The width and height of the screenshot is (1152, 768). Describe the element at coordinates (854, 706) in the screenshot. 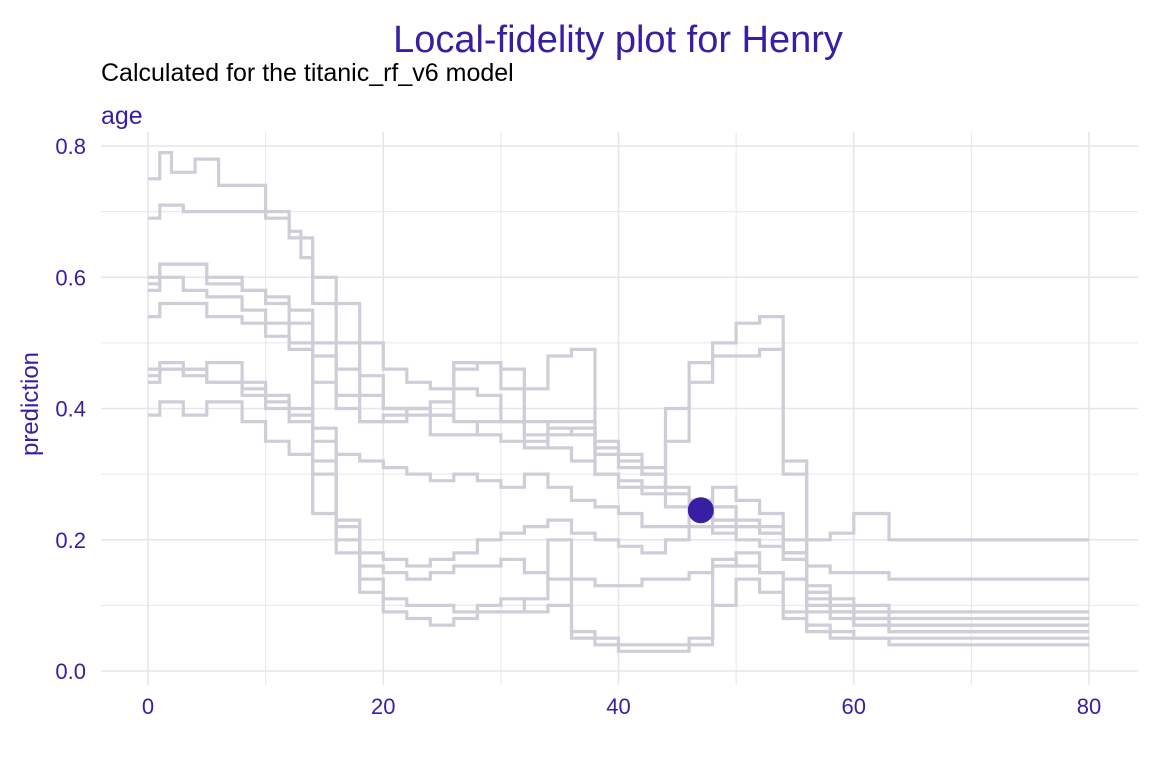

I see `x-tick-label: 60` at that location.